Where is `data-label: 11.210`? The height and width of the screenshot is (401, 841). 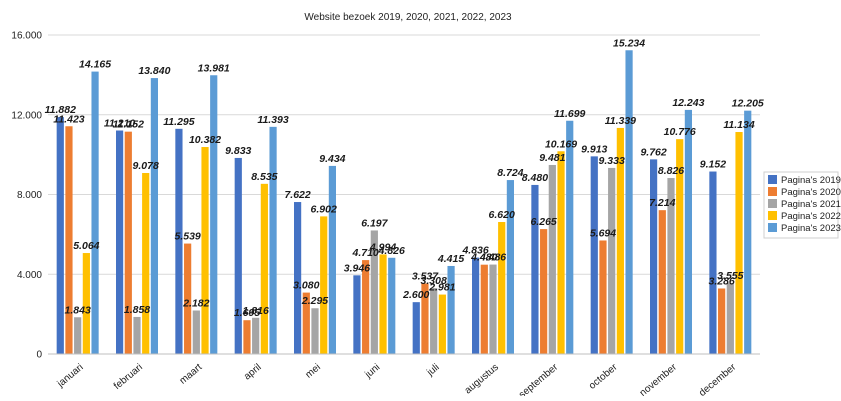 data-label: 11.210 is located at coordinates (119, 124).